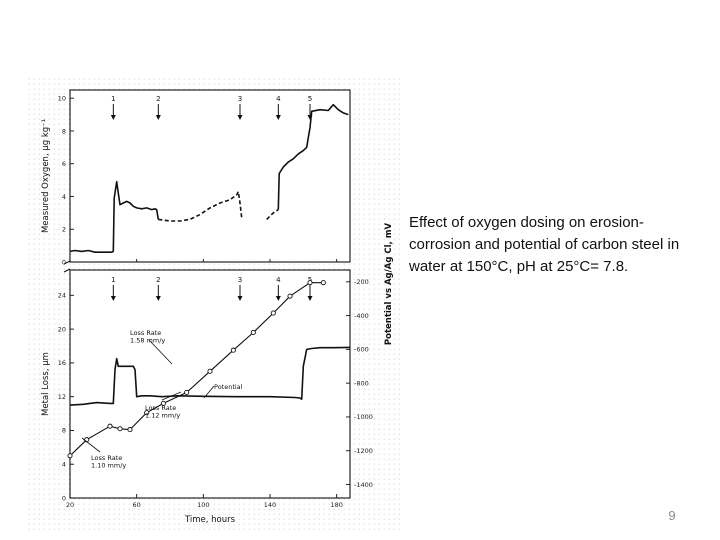 Image resolution: width=720 pixels, height=540 pixels. Describe the element at coordinates (228, 387) in the screenshot. I see `potential-annotation: Potential` at that location.